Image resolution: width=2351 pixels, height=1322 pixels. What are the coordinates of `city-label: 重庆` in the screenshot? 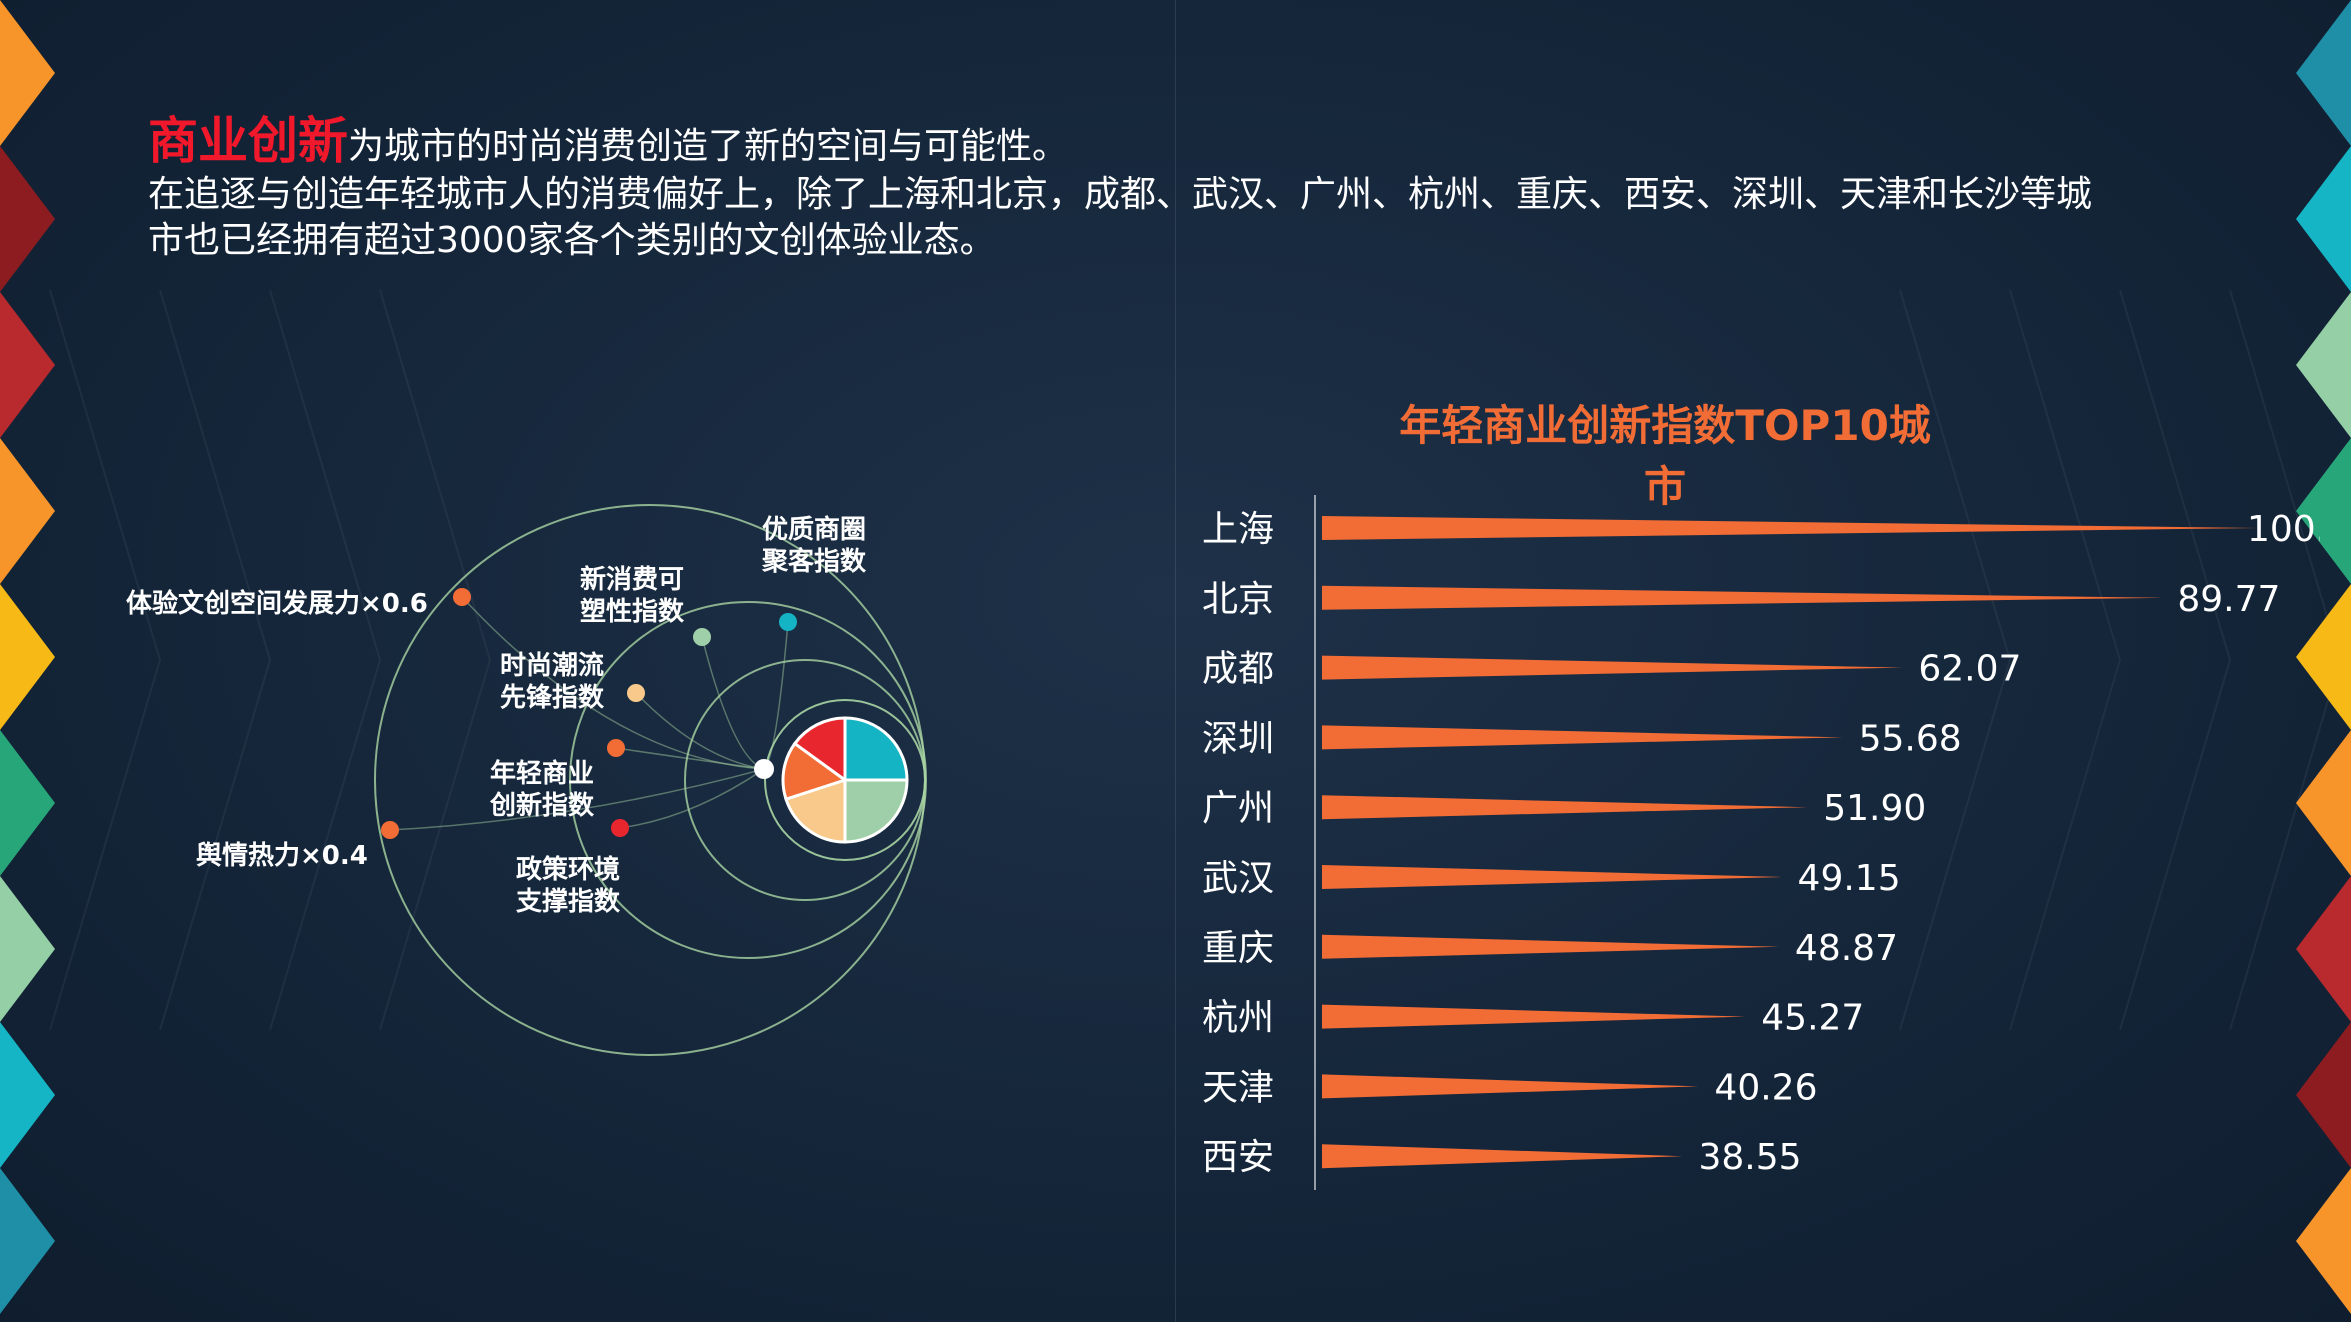 It's located at (1238, 948).